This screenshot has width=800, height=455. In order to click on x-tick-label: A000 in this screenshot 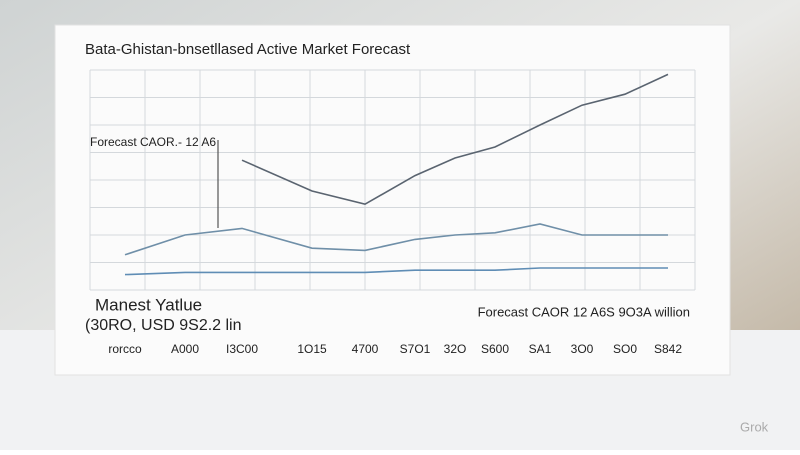, I will do `click(185, 349)`.